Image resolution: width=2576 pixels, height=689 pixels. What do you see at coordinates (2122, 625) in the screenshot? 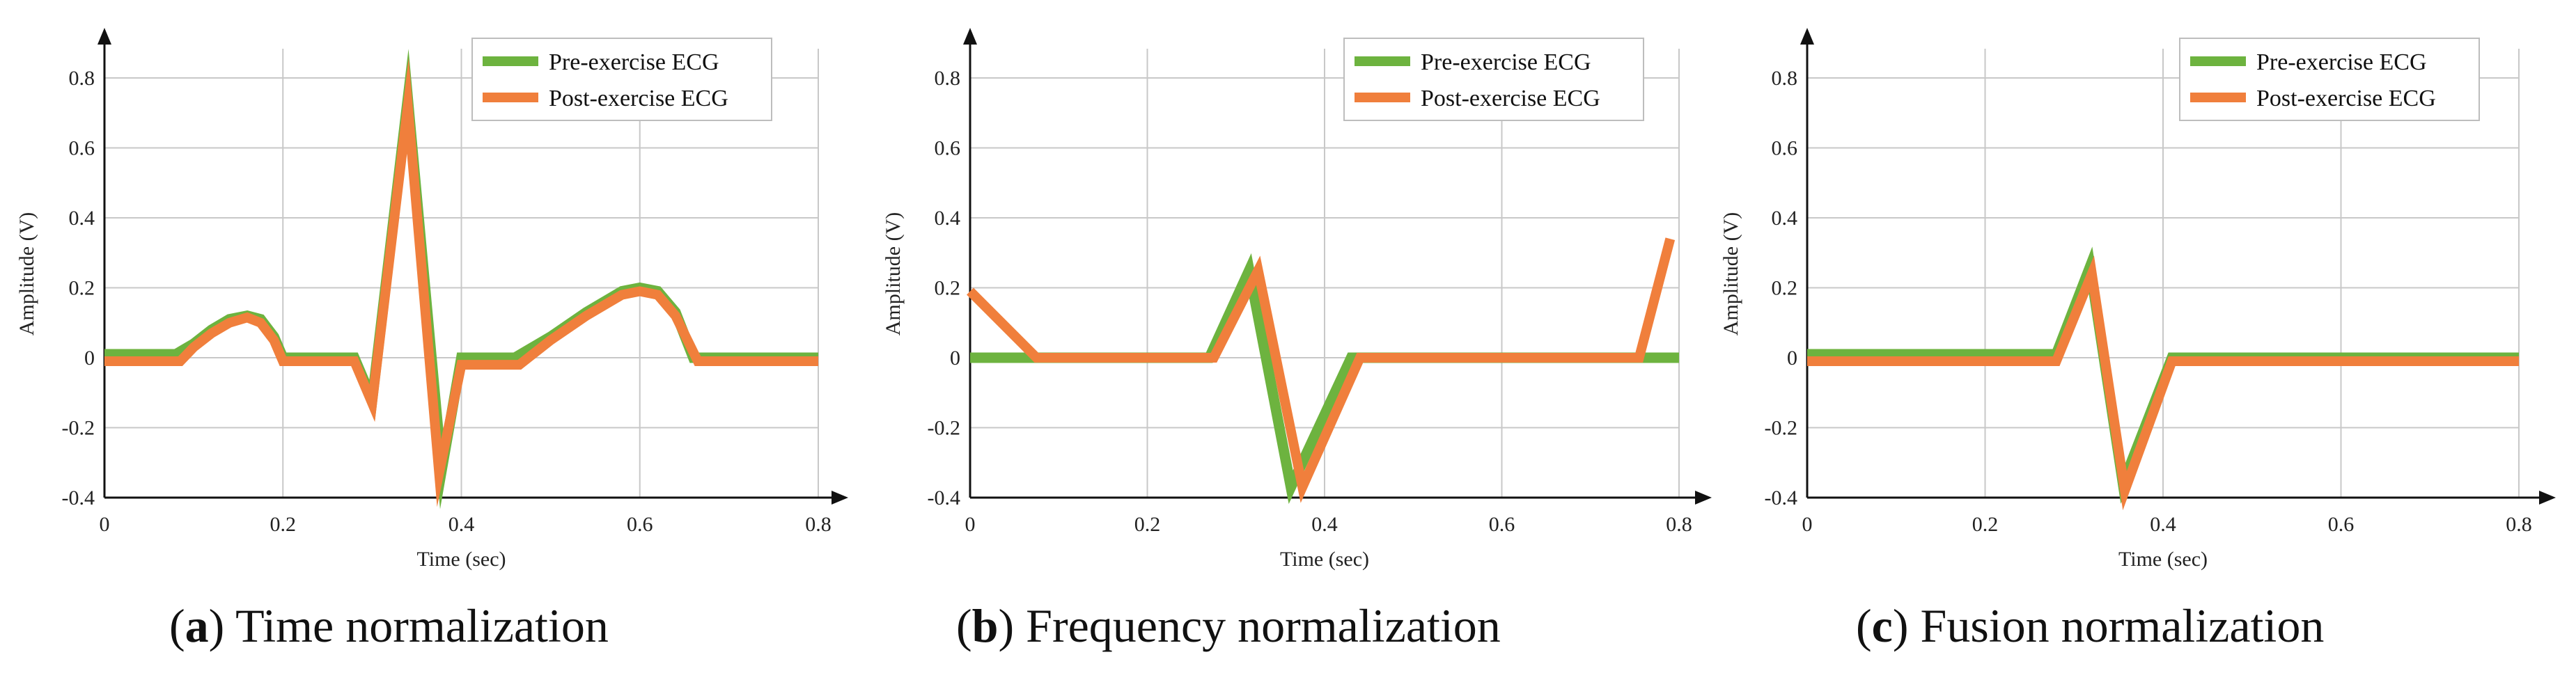
I see `caption-c-text: Fusion normalization` at bounding box center [2122, 625].